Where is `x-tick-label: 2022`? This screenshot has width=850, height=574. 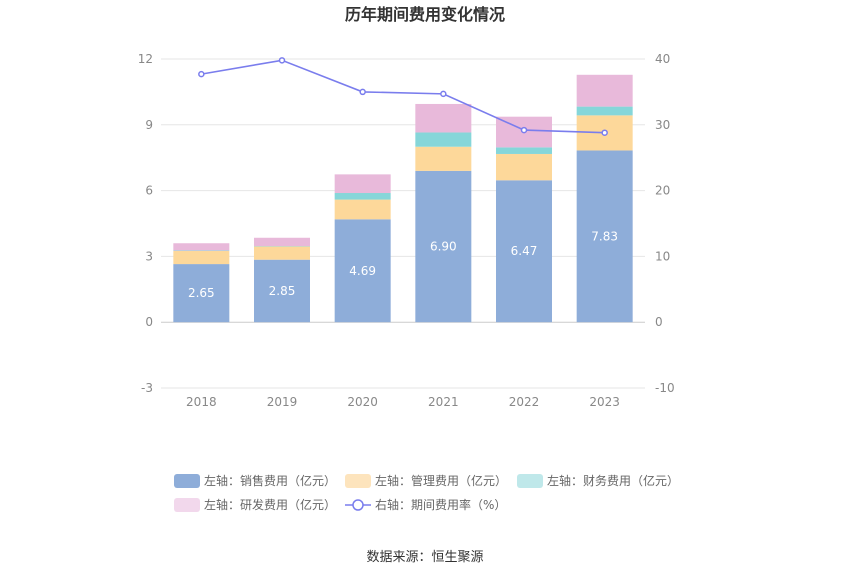
x-tick-label: 2022 is located at coordinates (524, 402).